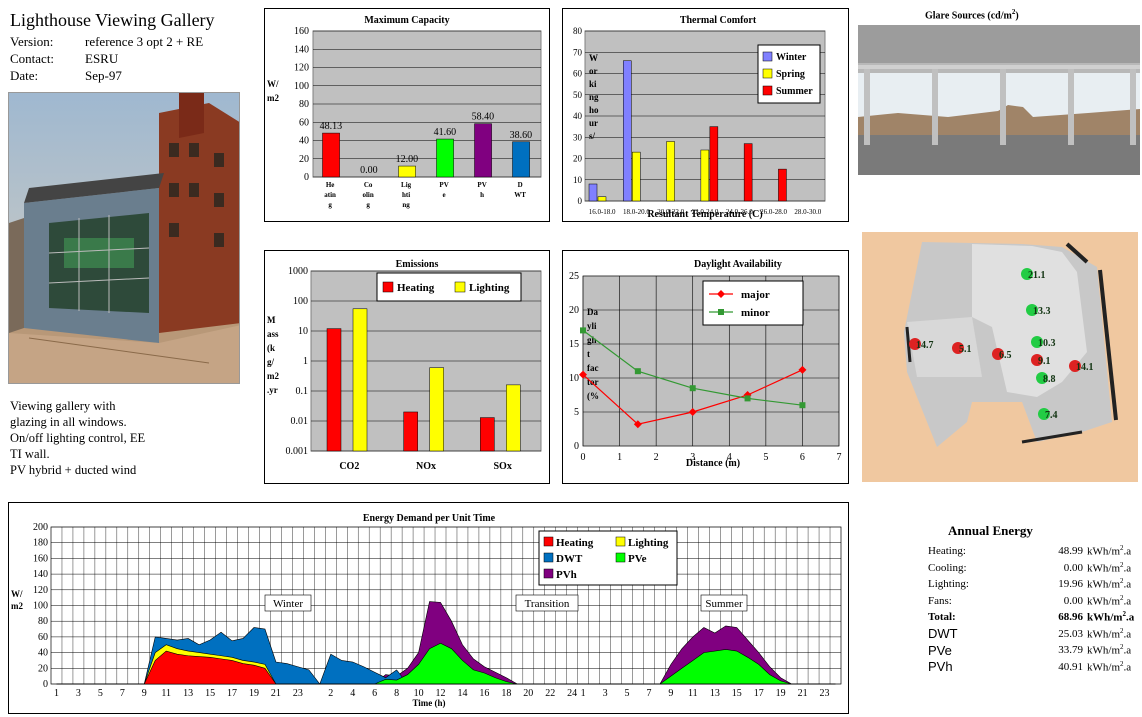 The height and width of the screenshot is (717, 1142). Describe the element at coordinates (1109, 584) in the screenshot. I see `annual-unit: kWh/m2.a` at that location.